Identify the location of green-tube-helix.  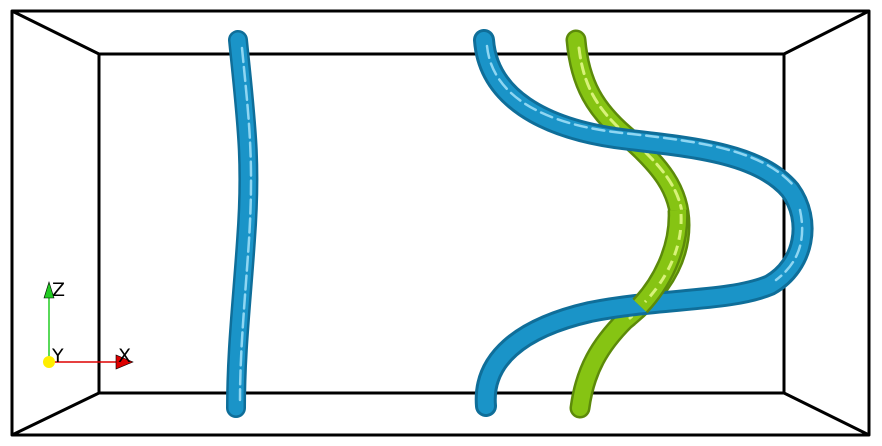
(628, 224).